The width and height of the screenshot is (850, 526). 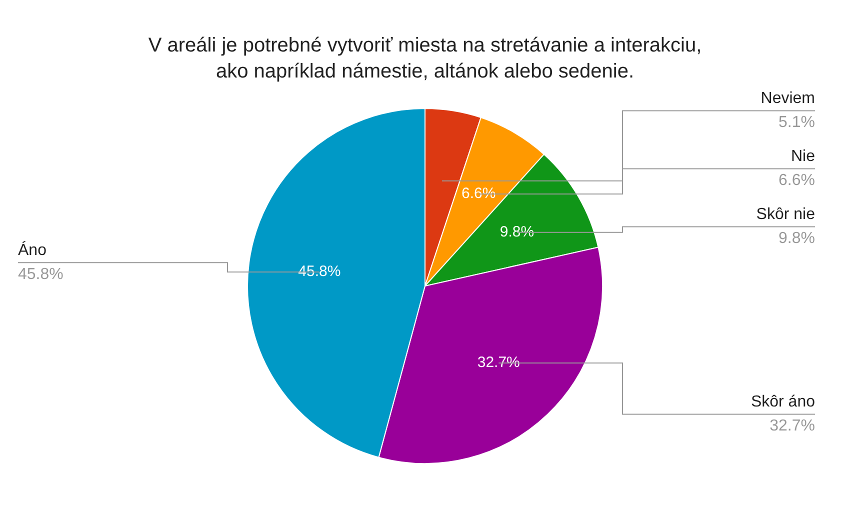 What do you see at coordinates (786, 215) in the screenshot?
I see `slice-label: Skôr nie` at bounding box center [786, 215].